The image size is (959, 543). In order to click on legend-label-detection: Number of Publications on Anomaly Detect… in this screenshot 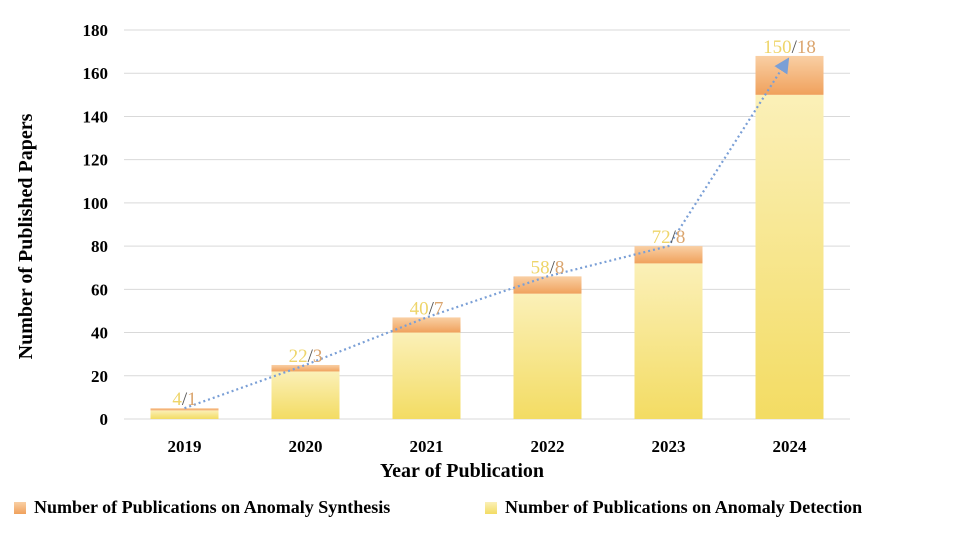, I will do `click(684, 507)`.